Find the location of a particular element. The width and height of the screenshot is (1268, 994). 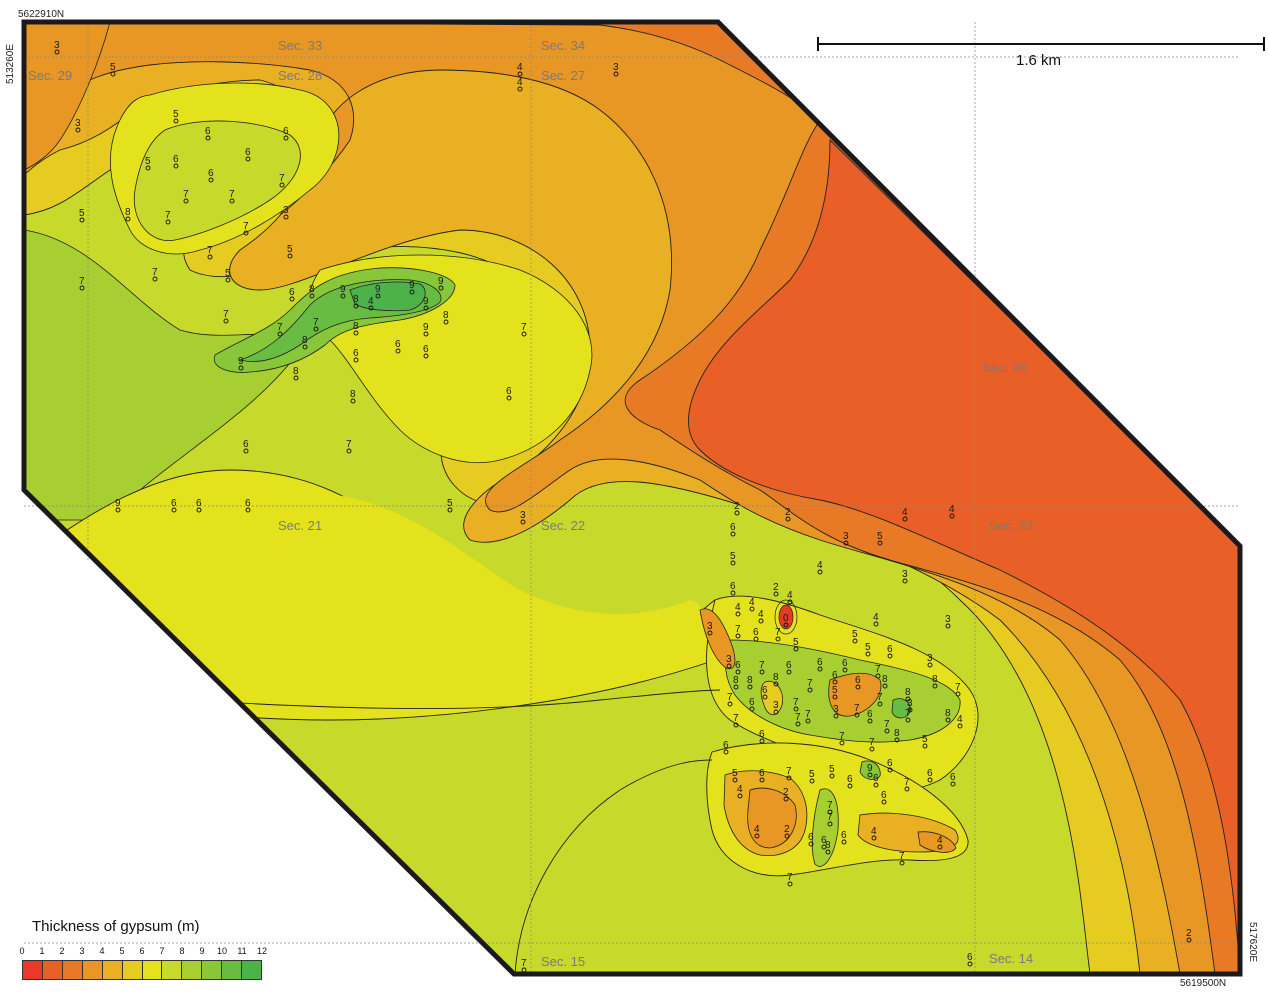

section-label: Sec. 27 is located at coordinates (563, 75).